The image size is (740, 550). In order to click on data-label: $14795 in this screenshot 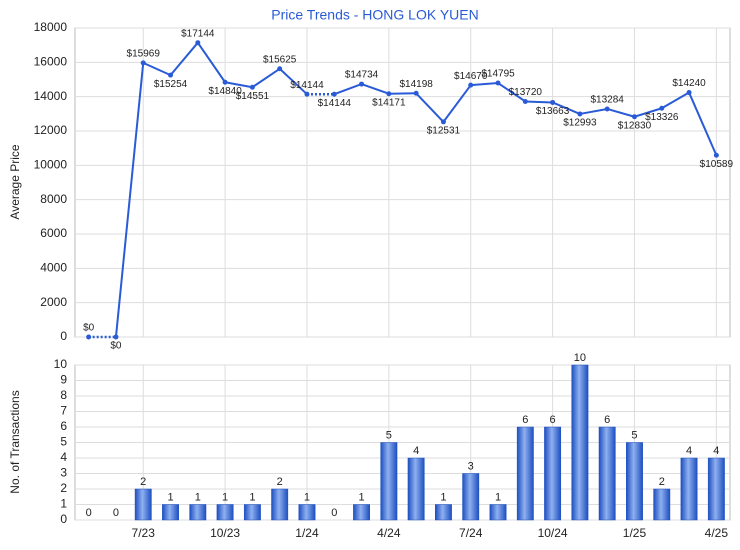, I will do `click(498, 74)`.